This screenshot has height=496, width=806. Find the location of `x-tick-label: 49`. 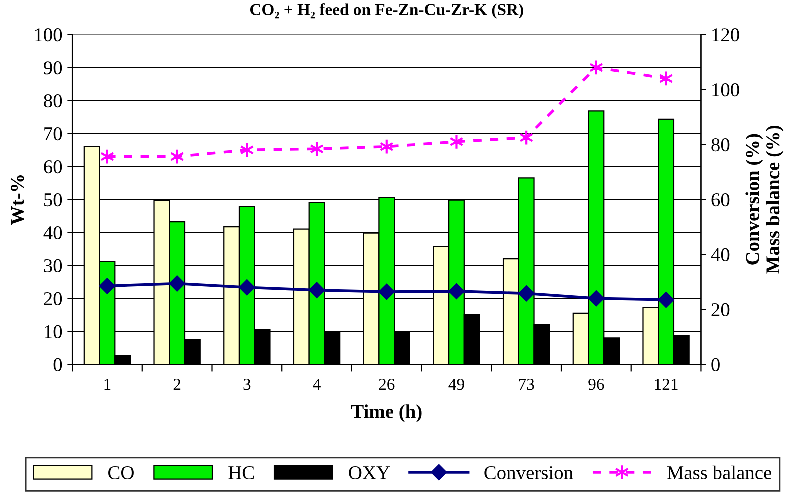

x-tick-label: 49 is located at coordinates (456, 384).